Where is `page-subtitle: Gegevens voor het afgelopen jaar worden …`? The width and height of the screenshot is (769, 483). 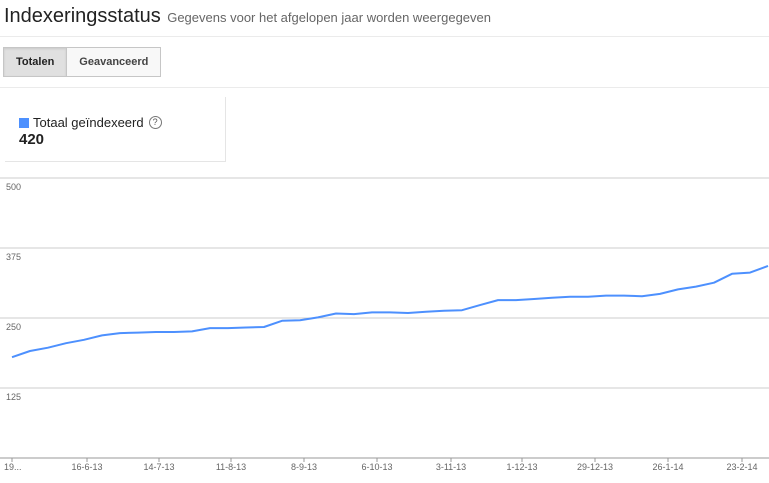
page-subtitle: Gegevens voor het afgelopen jaar worden … is located at coordinates (329, 17).